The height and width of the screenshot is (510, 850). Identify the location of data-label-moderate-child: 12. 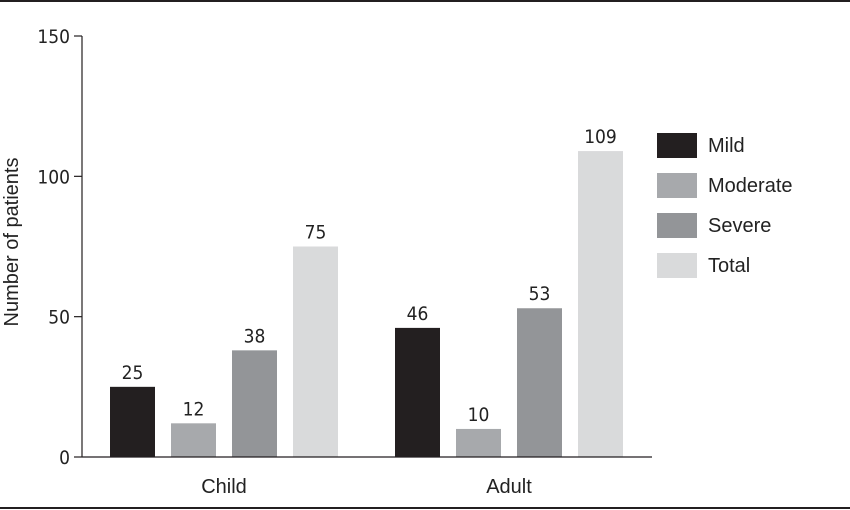
(194, 409).